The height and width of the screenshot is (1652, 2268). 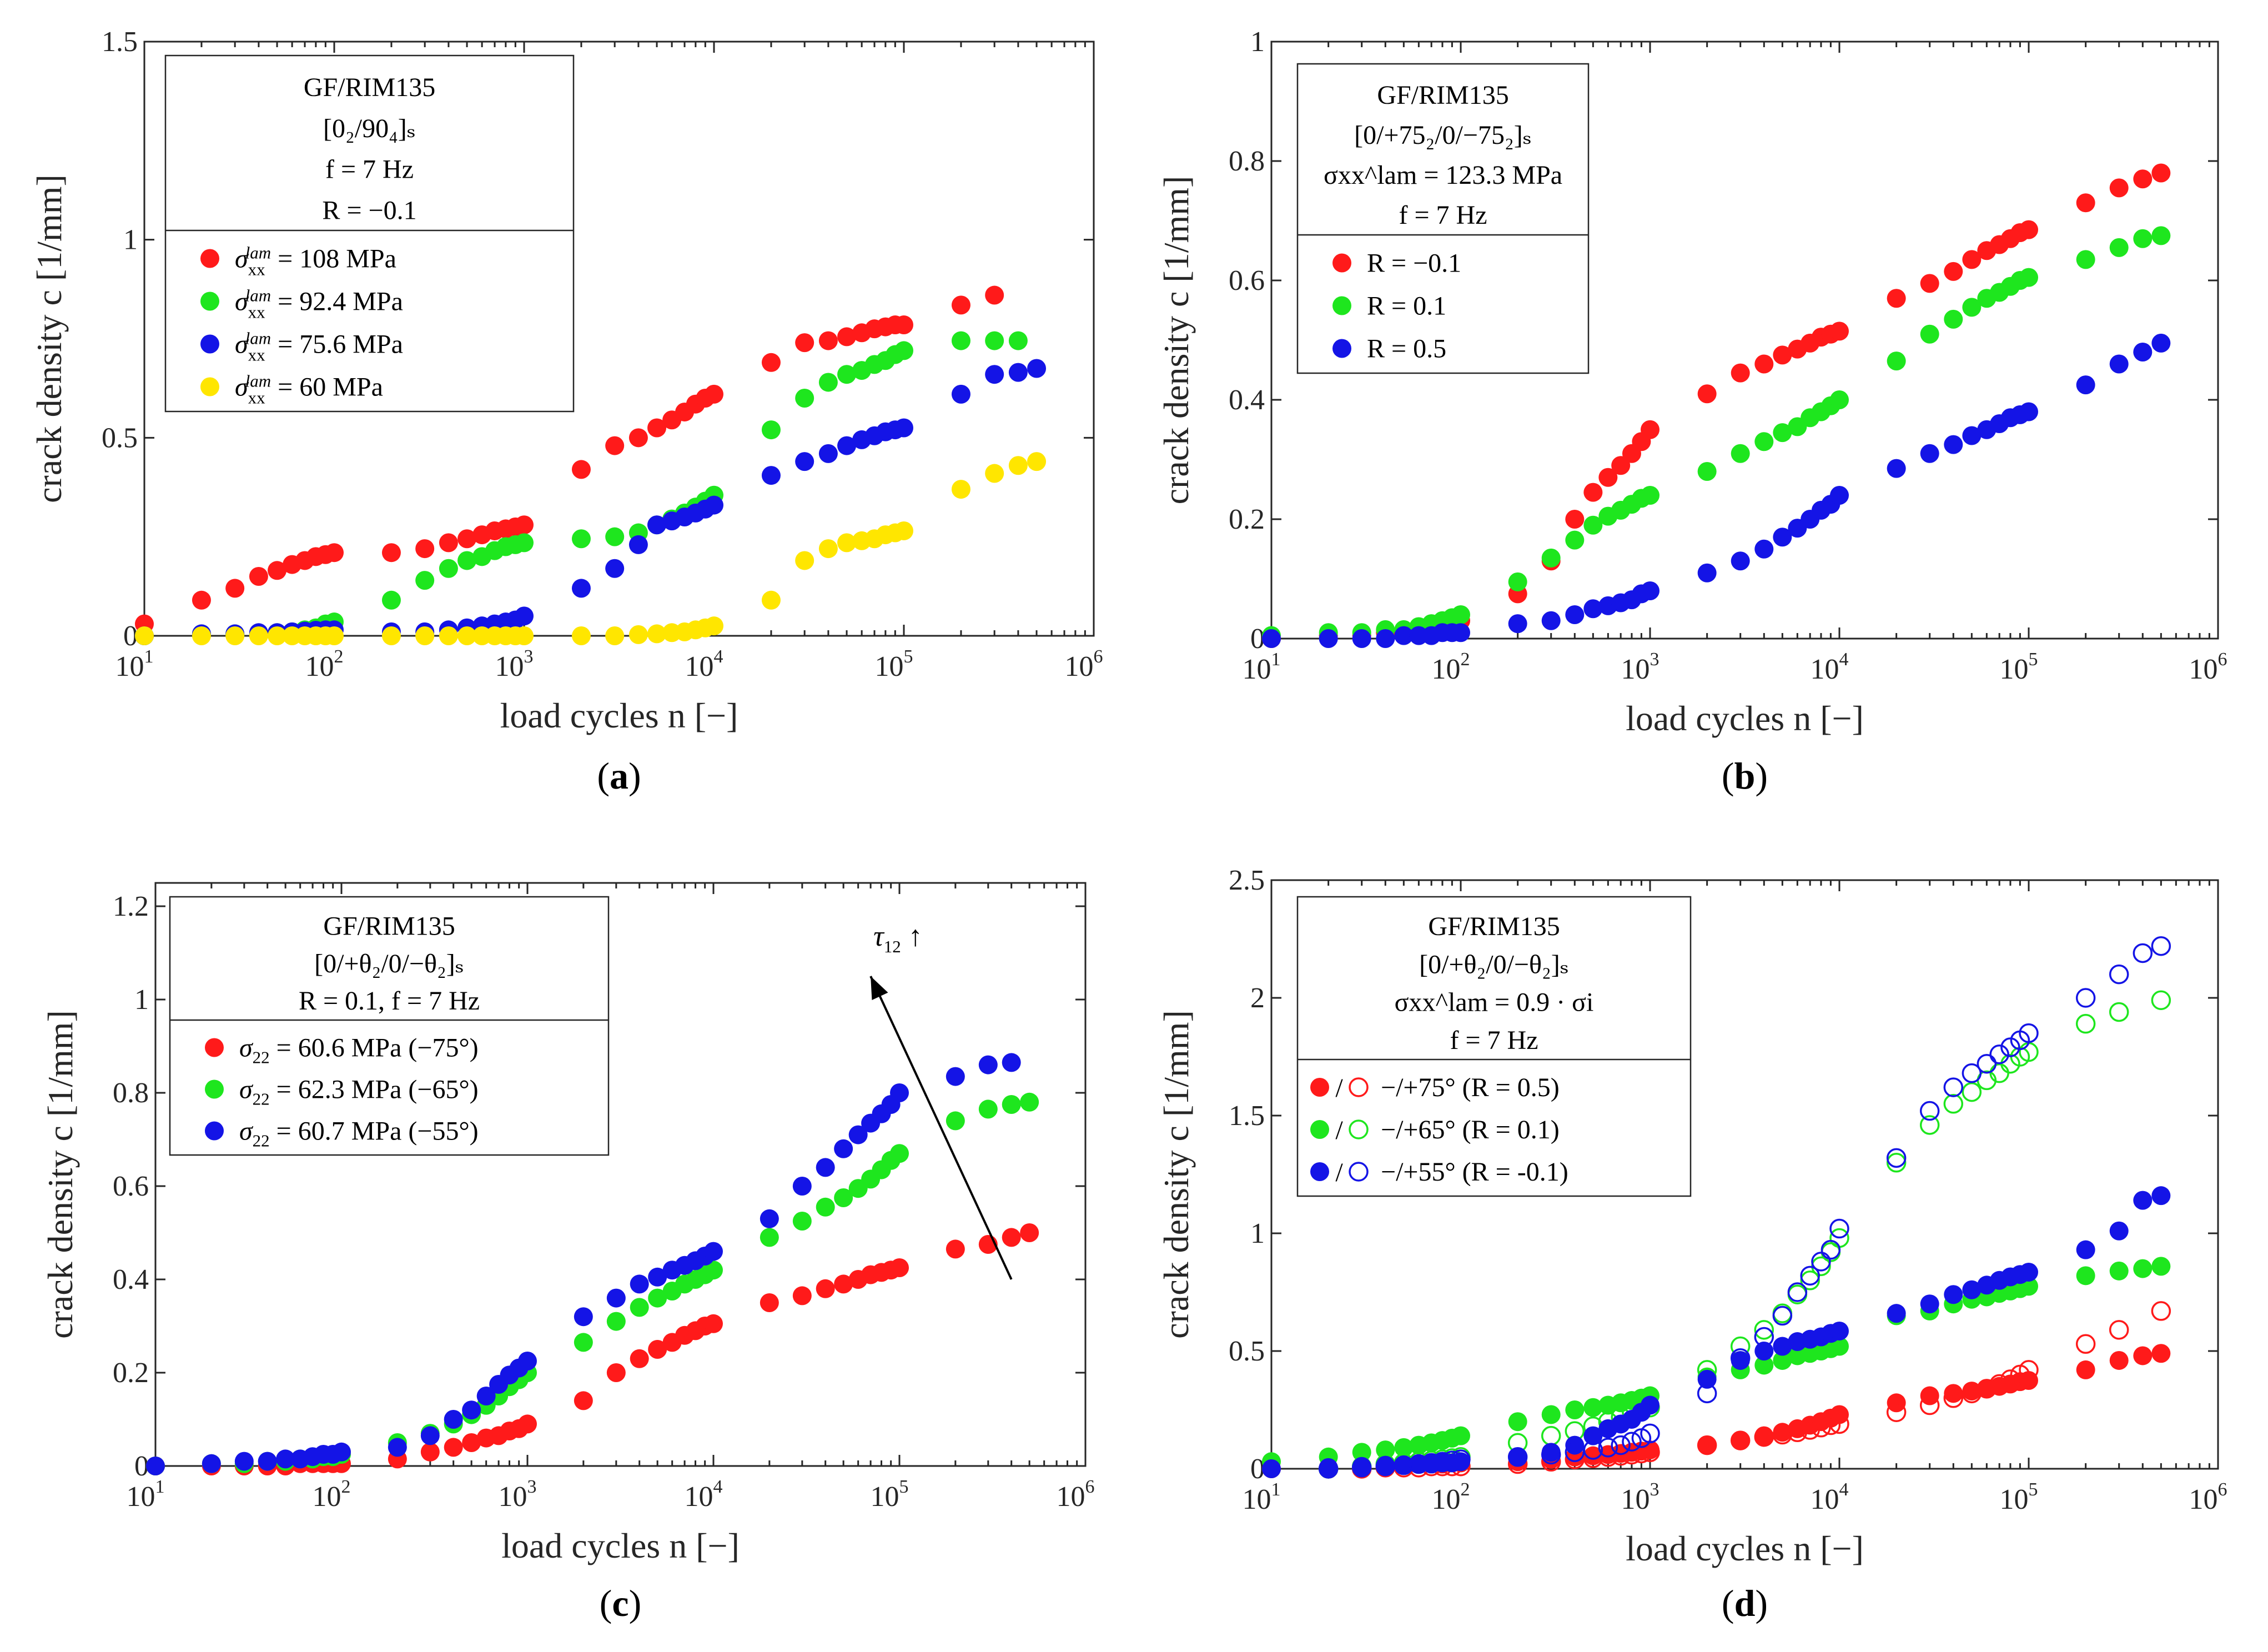 What do you see at coordinates (1341, 305) in the screenshot?
I see `legend-marker` at bounding box center [1341, 305].